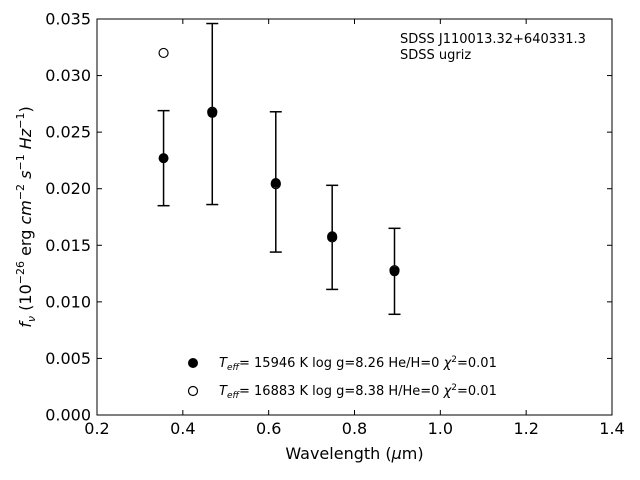  I want to click on y-tick-label: 0.025, so click(68, 132).